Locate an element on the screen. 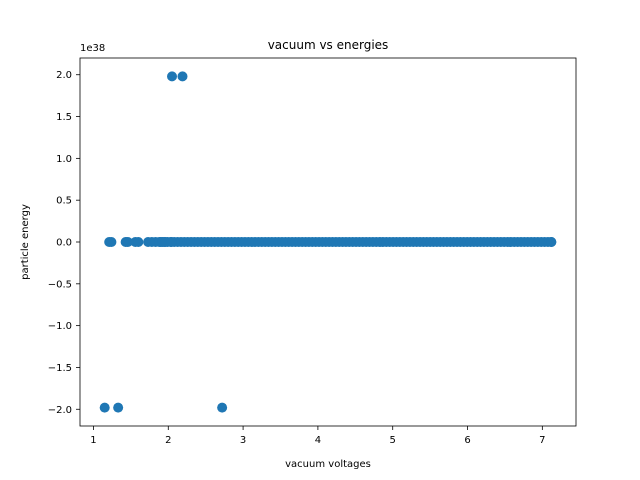  y-tick-label: 1.5 is located at coordinates (64, 117).